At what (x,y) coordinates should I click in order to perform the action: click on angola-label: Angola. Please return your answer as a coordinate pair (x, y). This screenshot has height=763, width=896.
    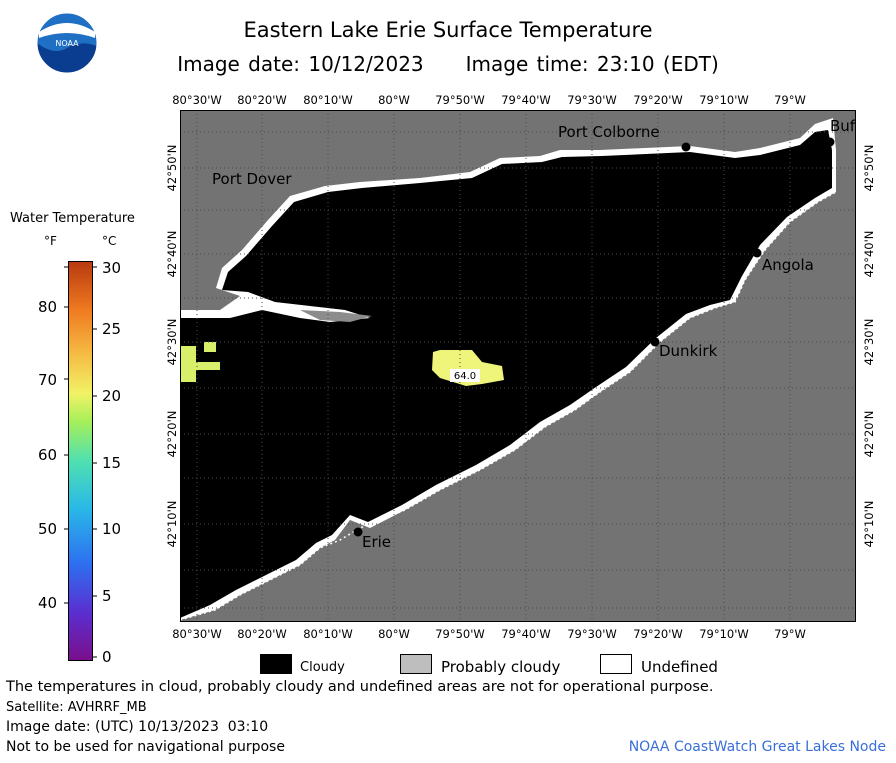
    Looking at the image, I should click on (788, 265).